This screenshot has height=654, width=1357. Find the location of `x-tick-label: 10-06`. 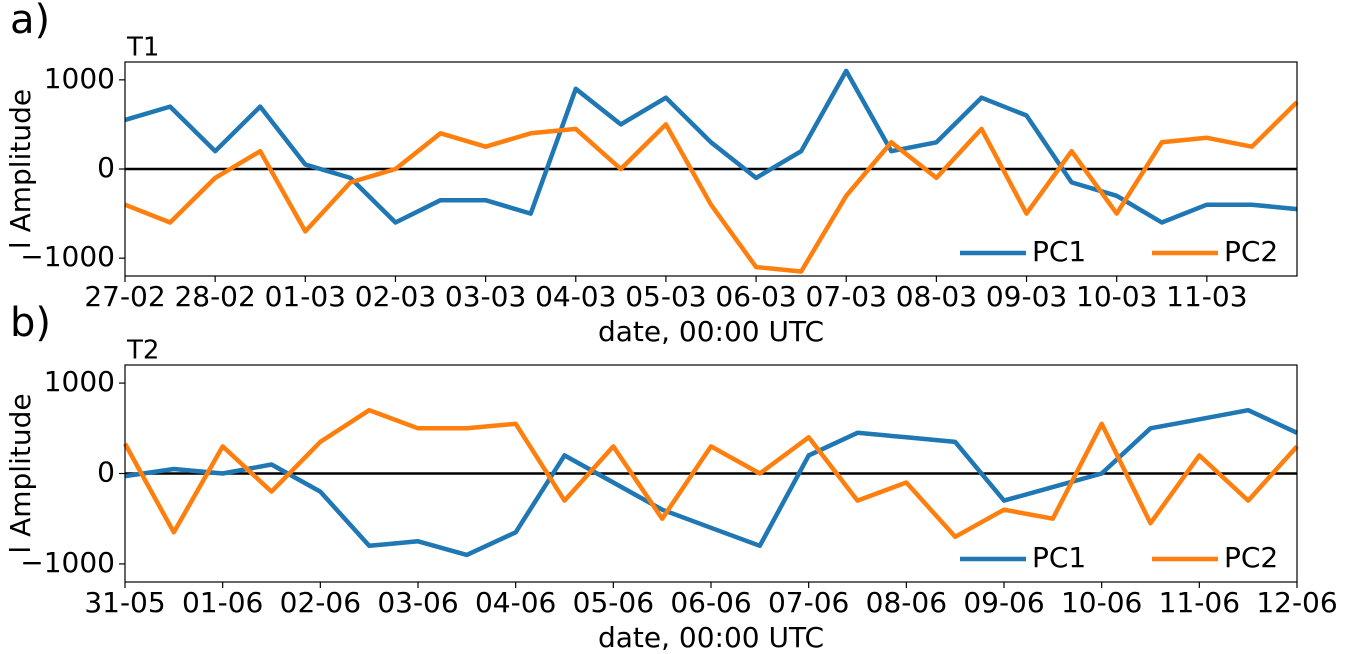

x-tick-label: 10-06 is located at coordinates (1101, 602).